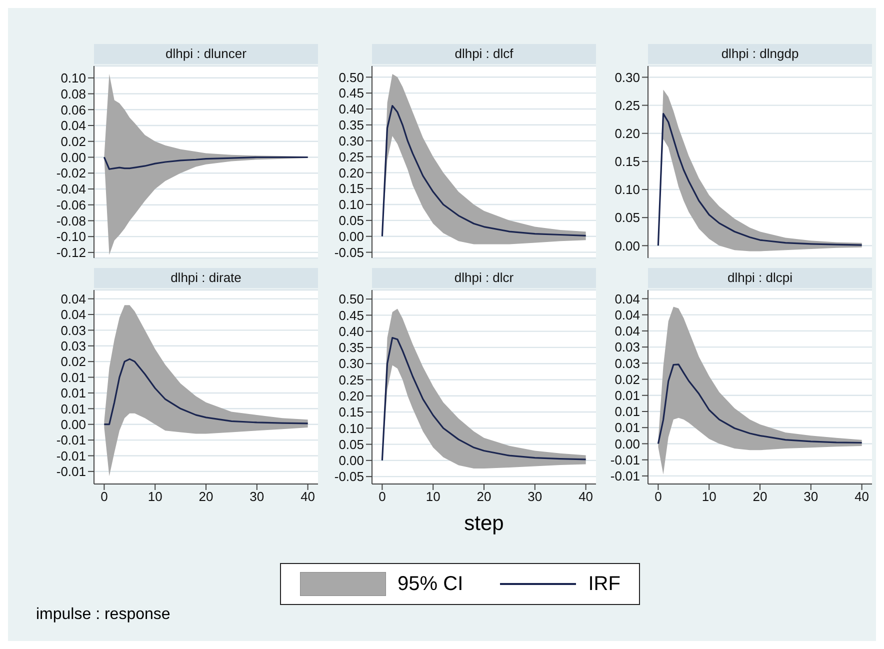 Image resolution: width=884 pixels, height=649 pixels. What do you see at coordinates (206, 54) in the screenshot?
I see `chart-title: dlhpi : dluncer` at bounding box center [206, 54].